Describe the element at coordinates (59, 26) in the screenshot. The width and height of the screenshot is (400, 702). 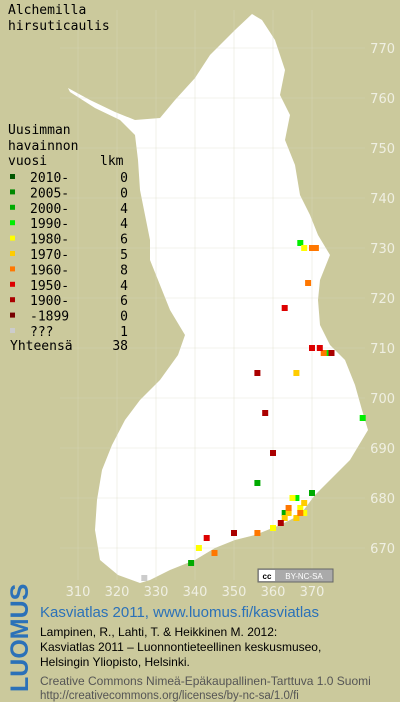
I see `title-line: hirsuticaulis` at that location.